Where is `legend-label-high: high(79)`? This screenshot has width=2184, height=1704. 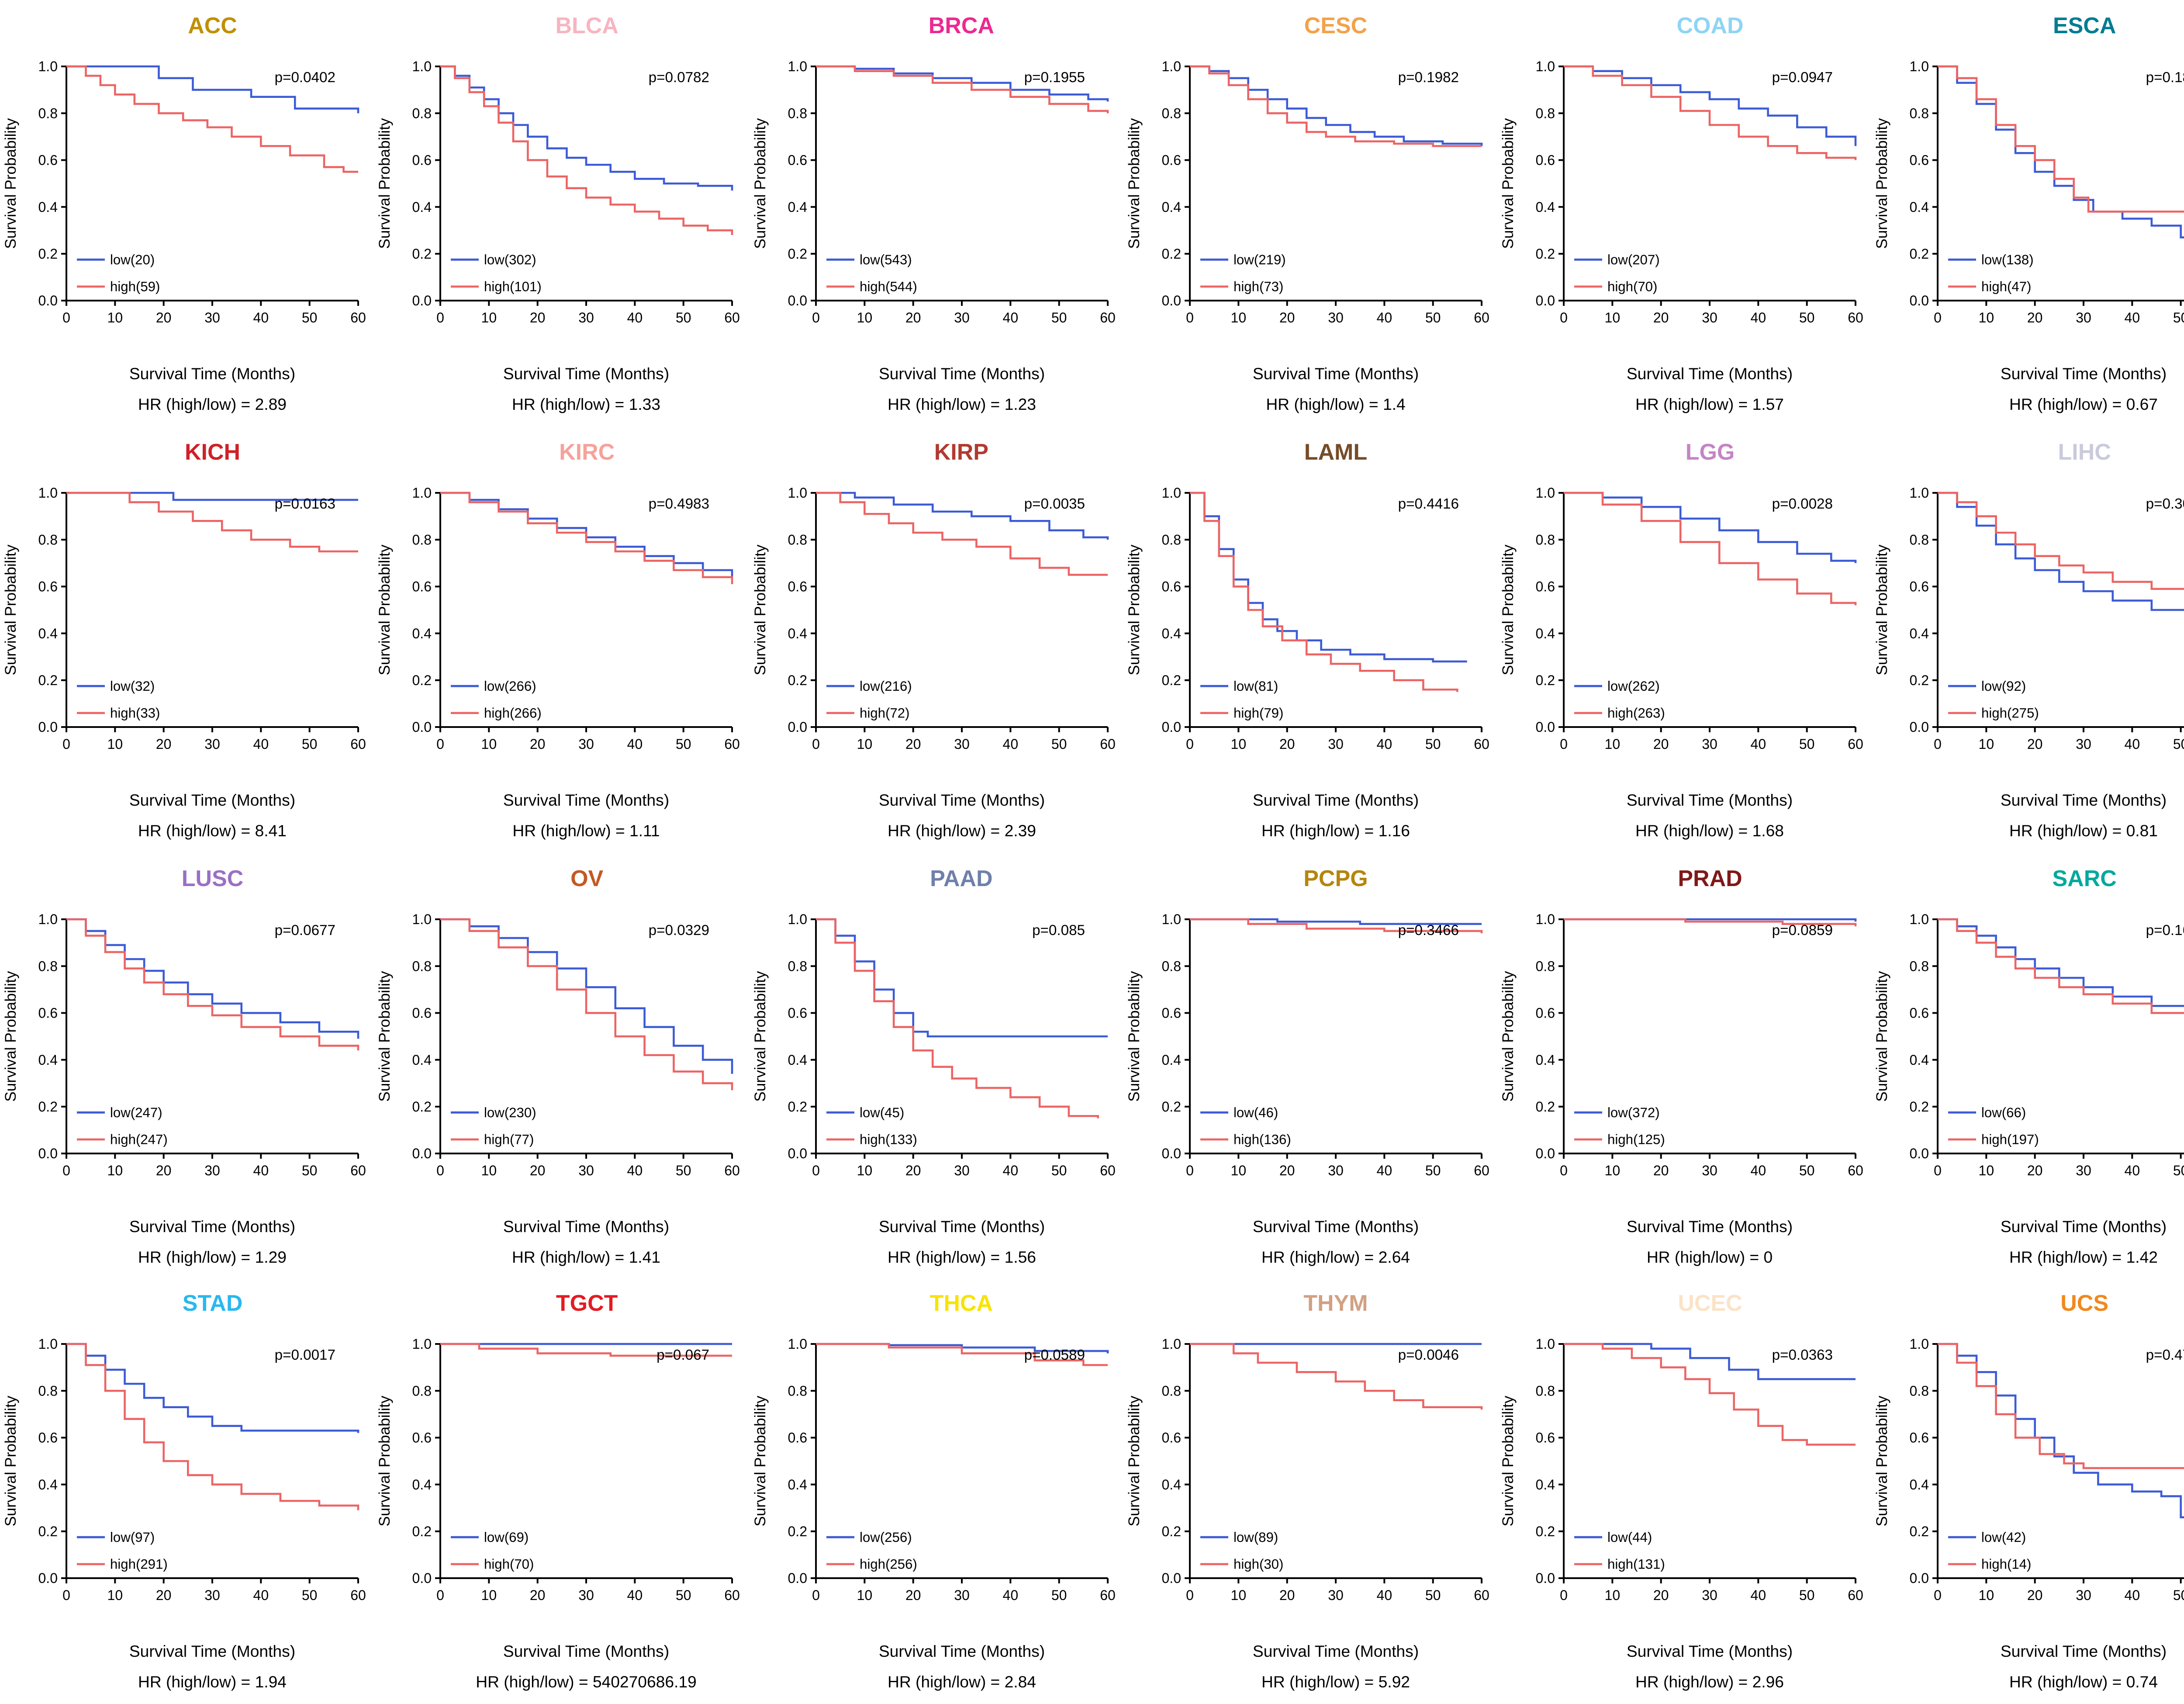 legend-label-high: high(79) is located at coordinates (1258, 712).